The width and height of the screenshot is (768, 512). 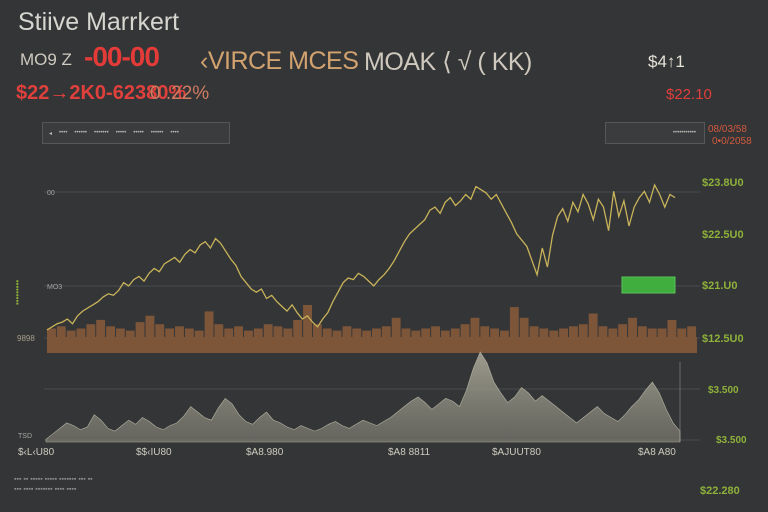 I want to click on y-axis-label: •••••••••, so click(x=17, y=292).